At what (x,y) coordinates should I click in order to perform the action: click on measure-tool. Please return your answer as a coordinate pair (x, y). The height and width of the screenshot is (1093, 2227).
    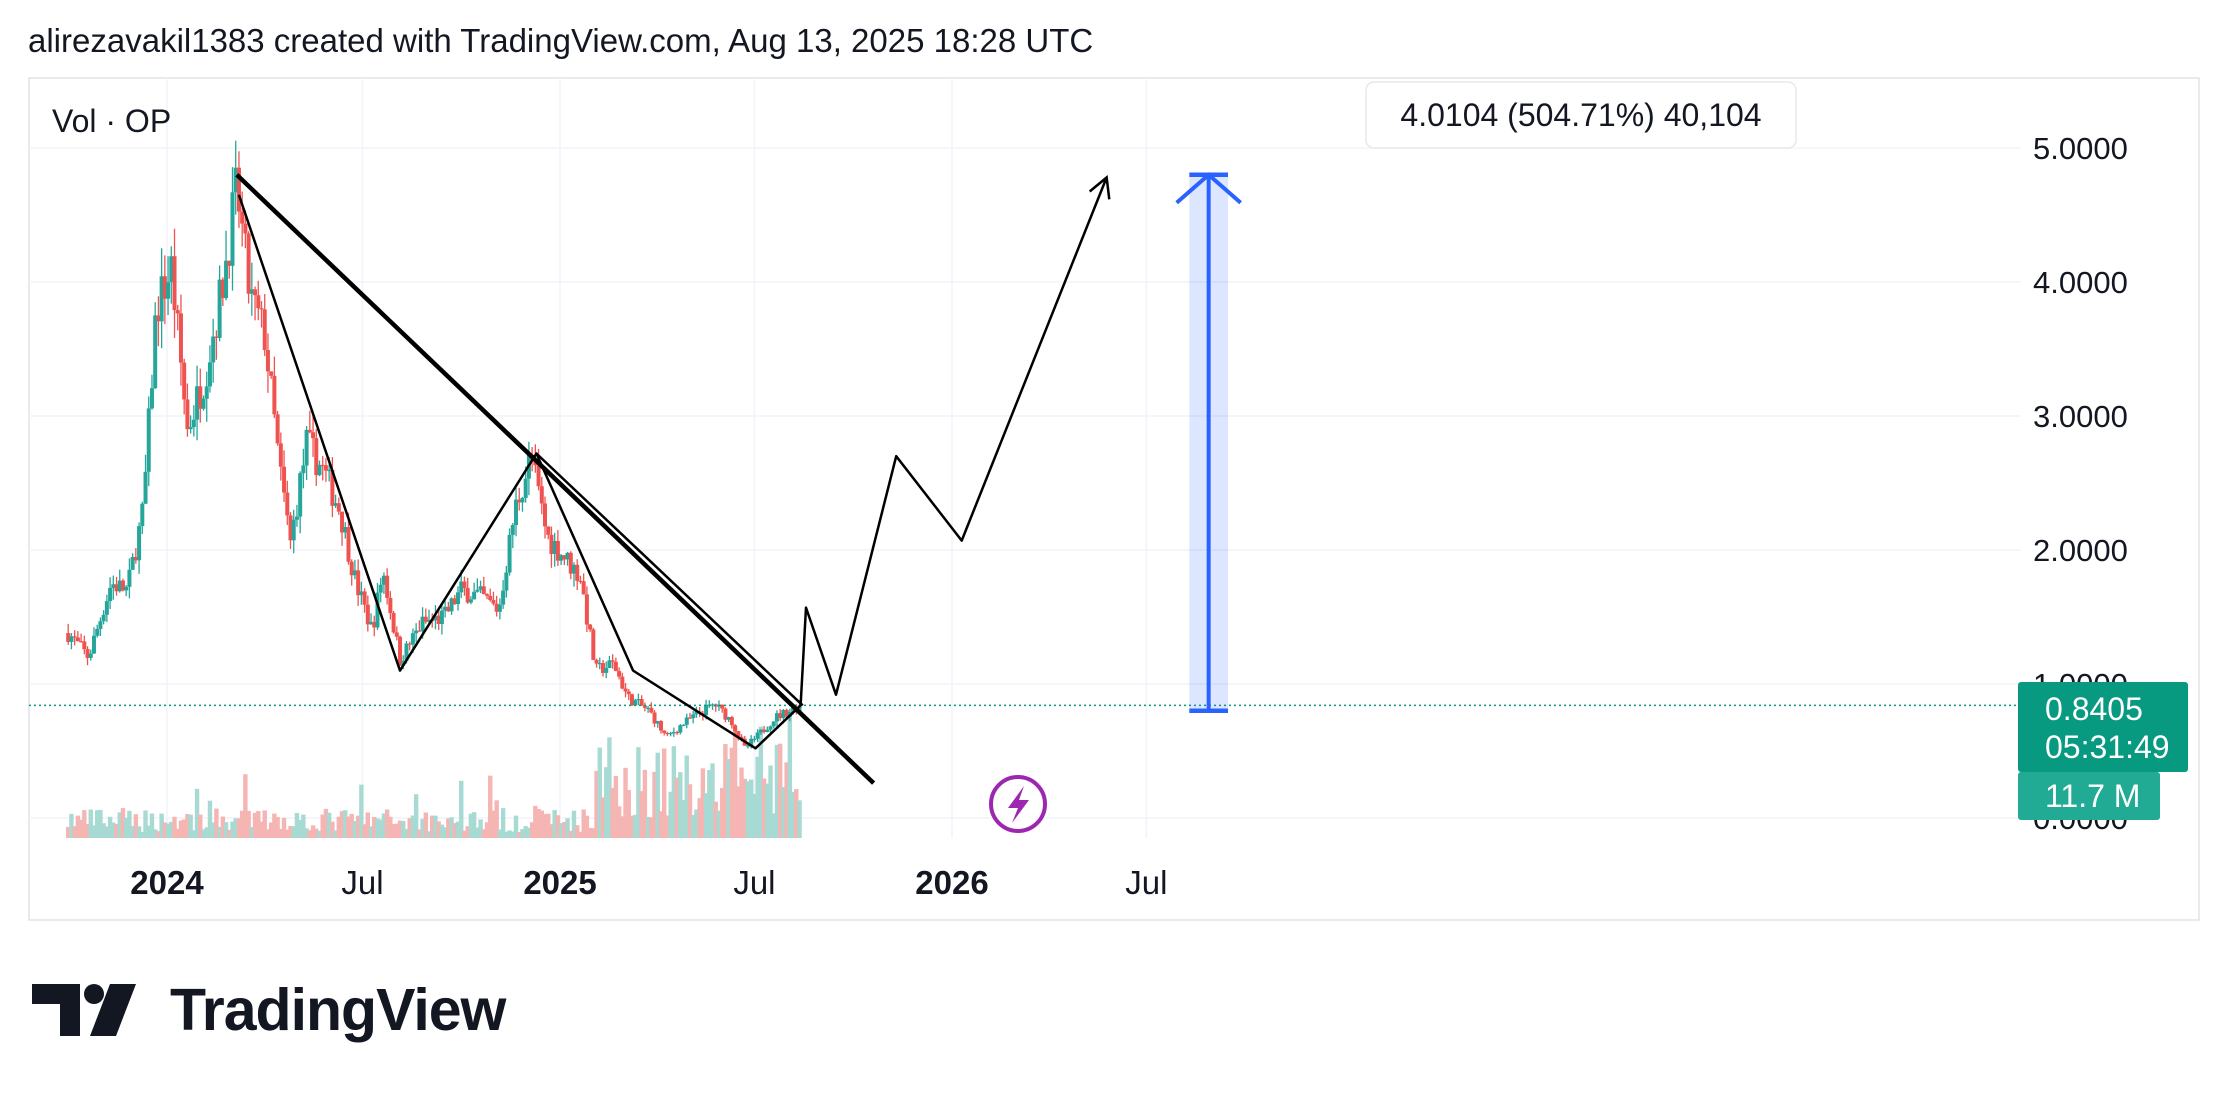
    Looking at the image, I should click on (1208, 443).